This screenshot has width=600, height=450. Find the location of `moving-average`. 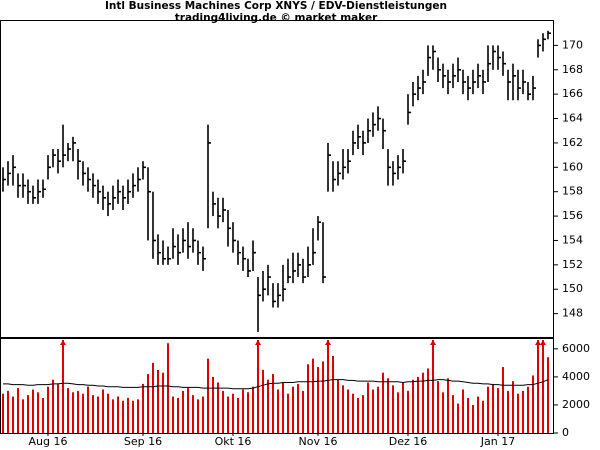

moving-average is located at coordinates (276, 384).